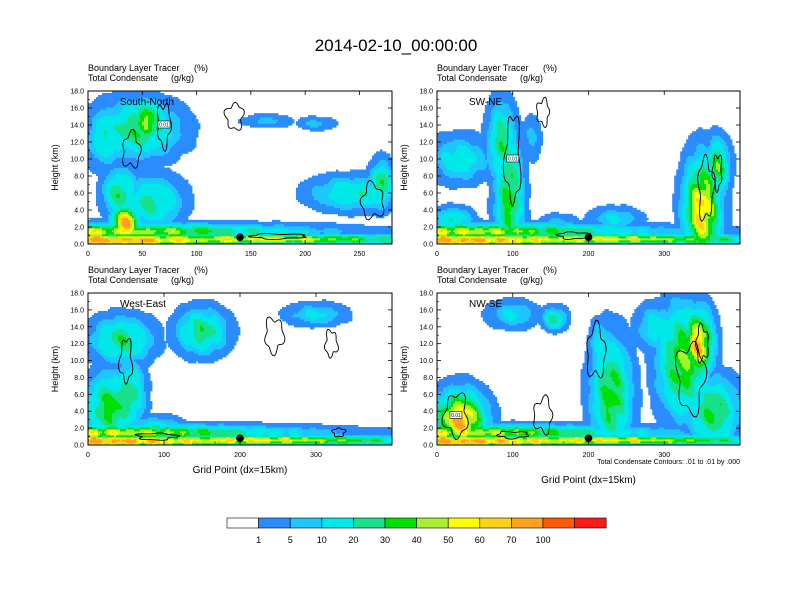  What do you see at coordinates (79, 412) in the screenshot?
I see `y-tick-label: 4.0` at bounding box center [79, 412].